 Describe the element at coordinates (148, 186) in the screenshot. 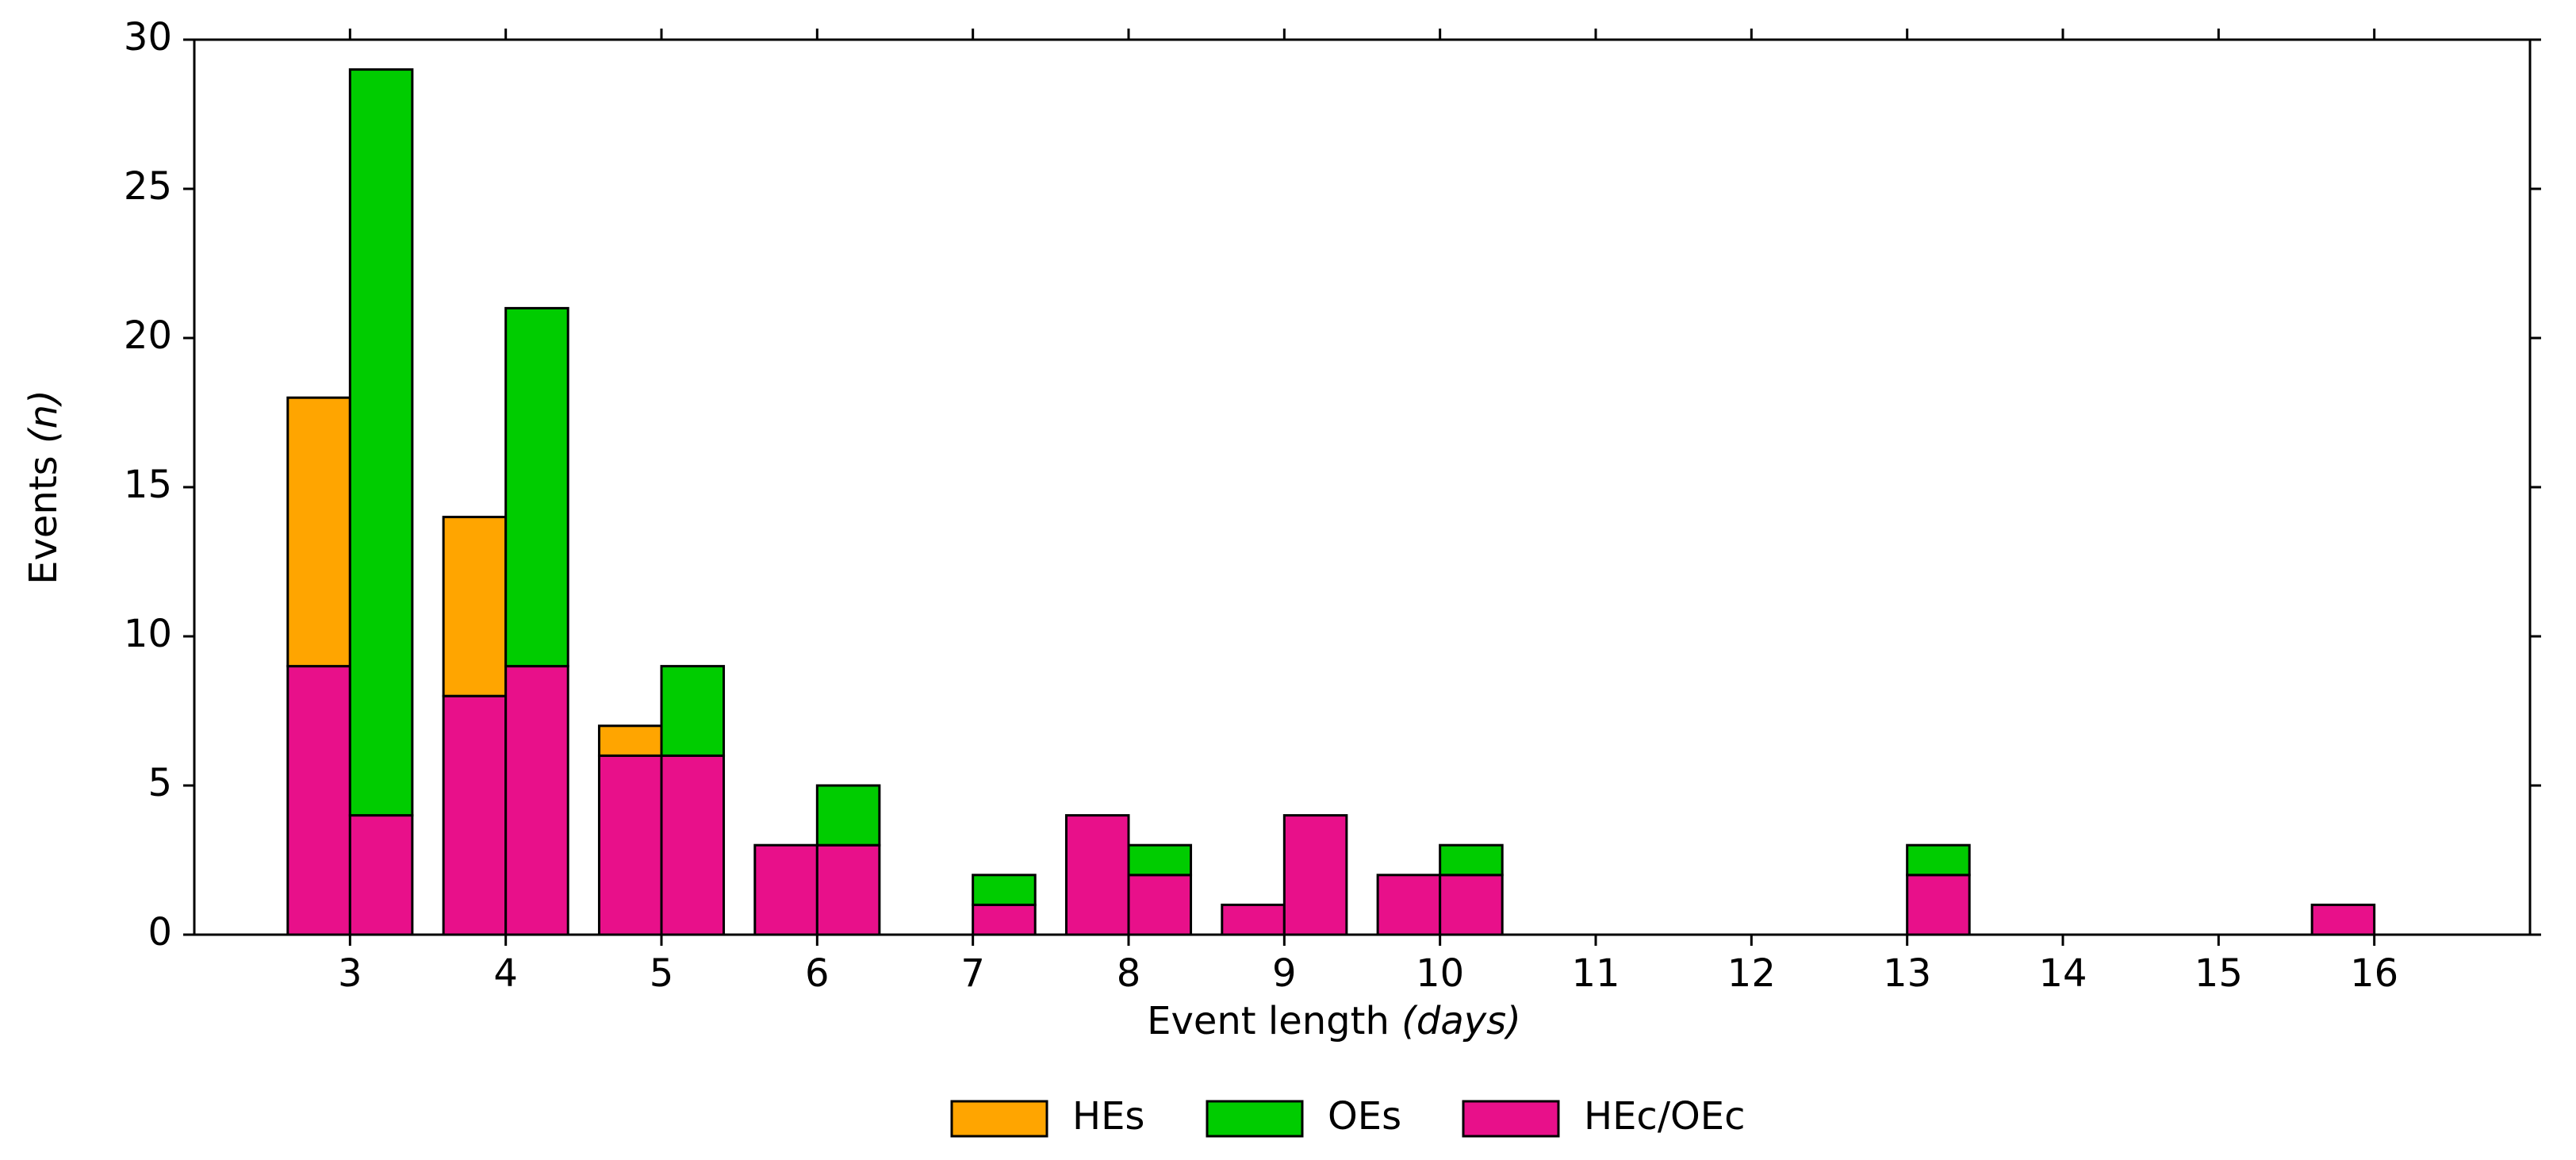

I see `y-tick-label: 25` at that location.